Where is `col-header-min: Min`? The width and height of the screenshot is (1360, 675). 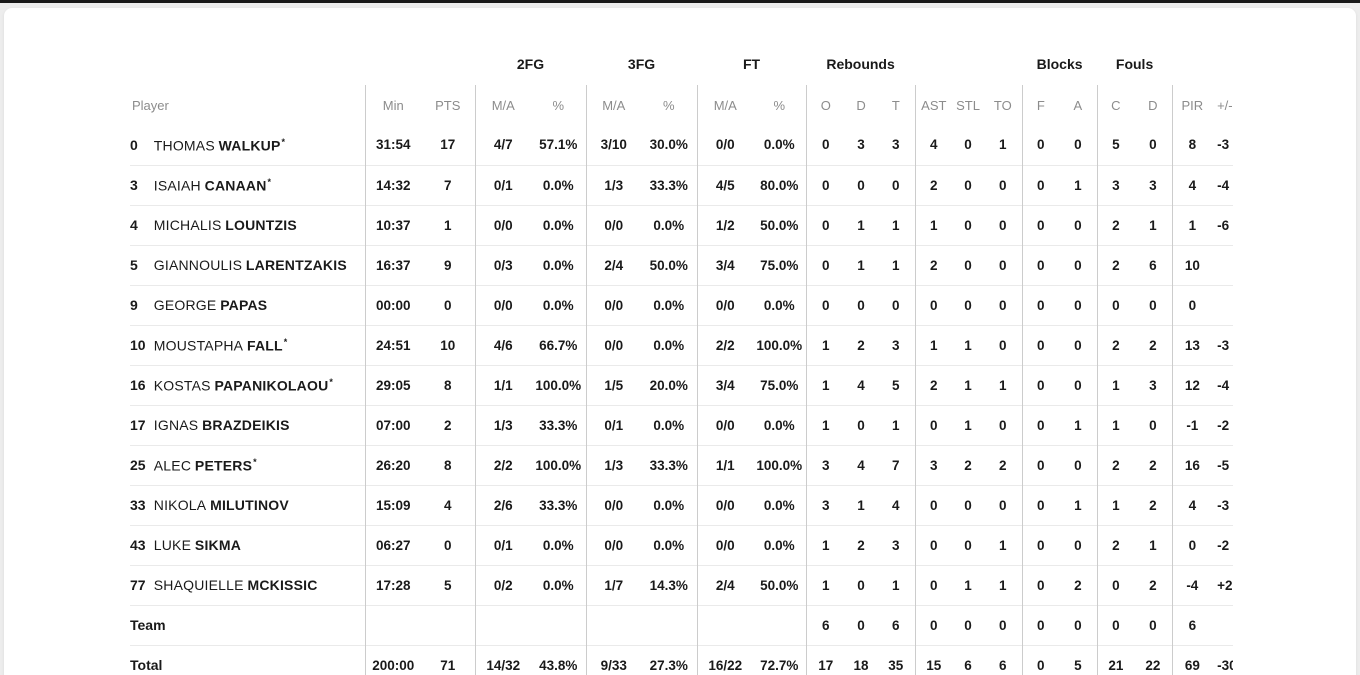
col-header-min: Min is located at coordinates (392, 105).